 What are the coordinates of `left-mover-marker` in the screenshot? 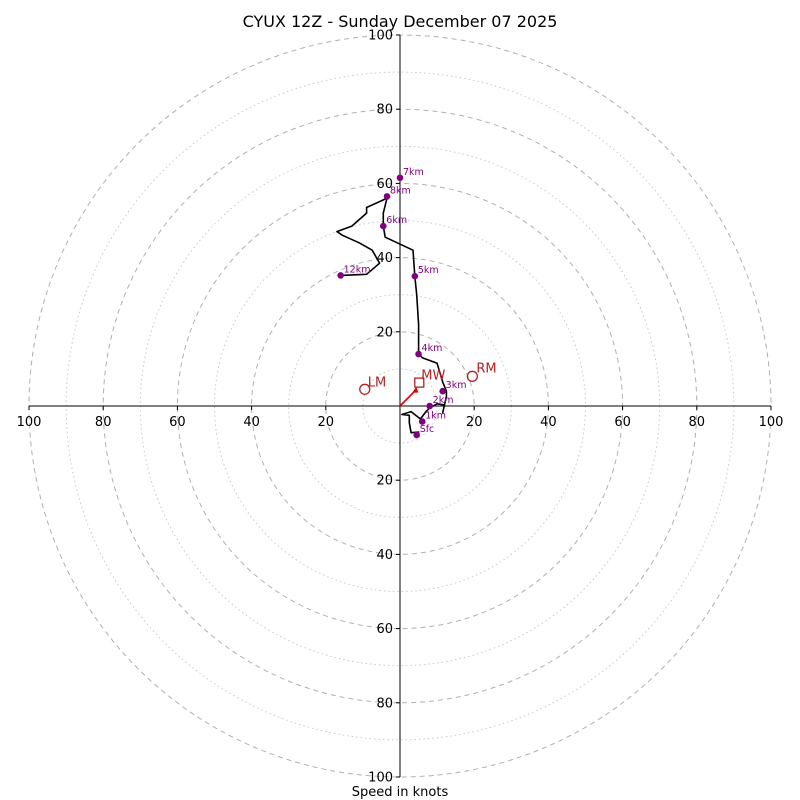 It's located at (365, 389).